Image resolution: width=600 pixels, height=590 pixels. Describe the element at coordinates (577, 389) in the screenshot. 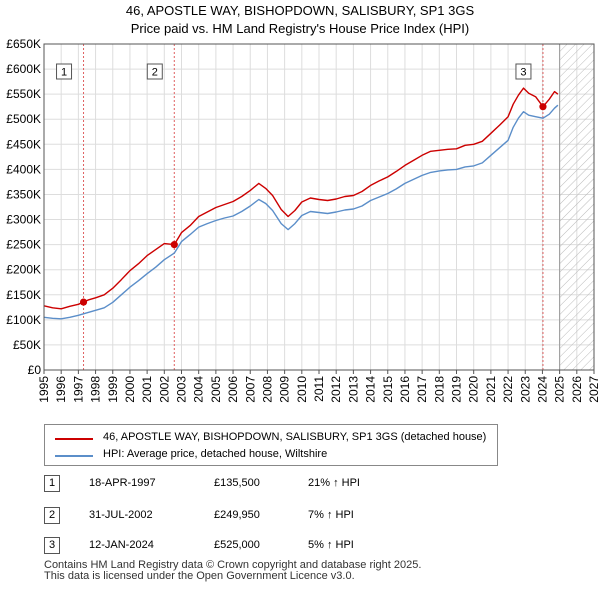

I see `x-tick-label: 2026` at that location.